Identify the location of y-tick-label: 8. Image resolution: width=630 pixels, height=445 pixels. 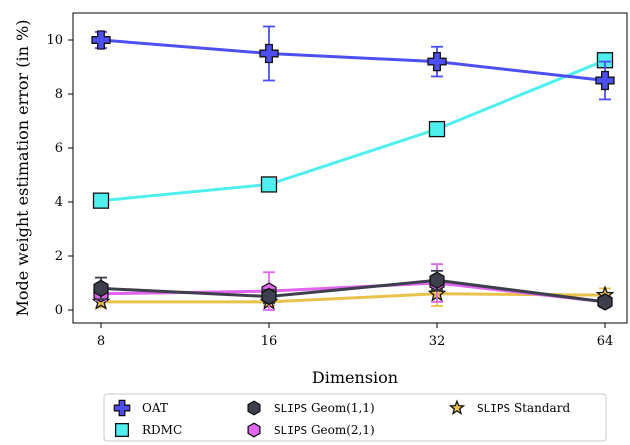
(59, 94).